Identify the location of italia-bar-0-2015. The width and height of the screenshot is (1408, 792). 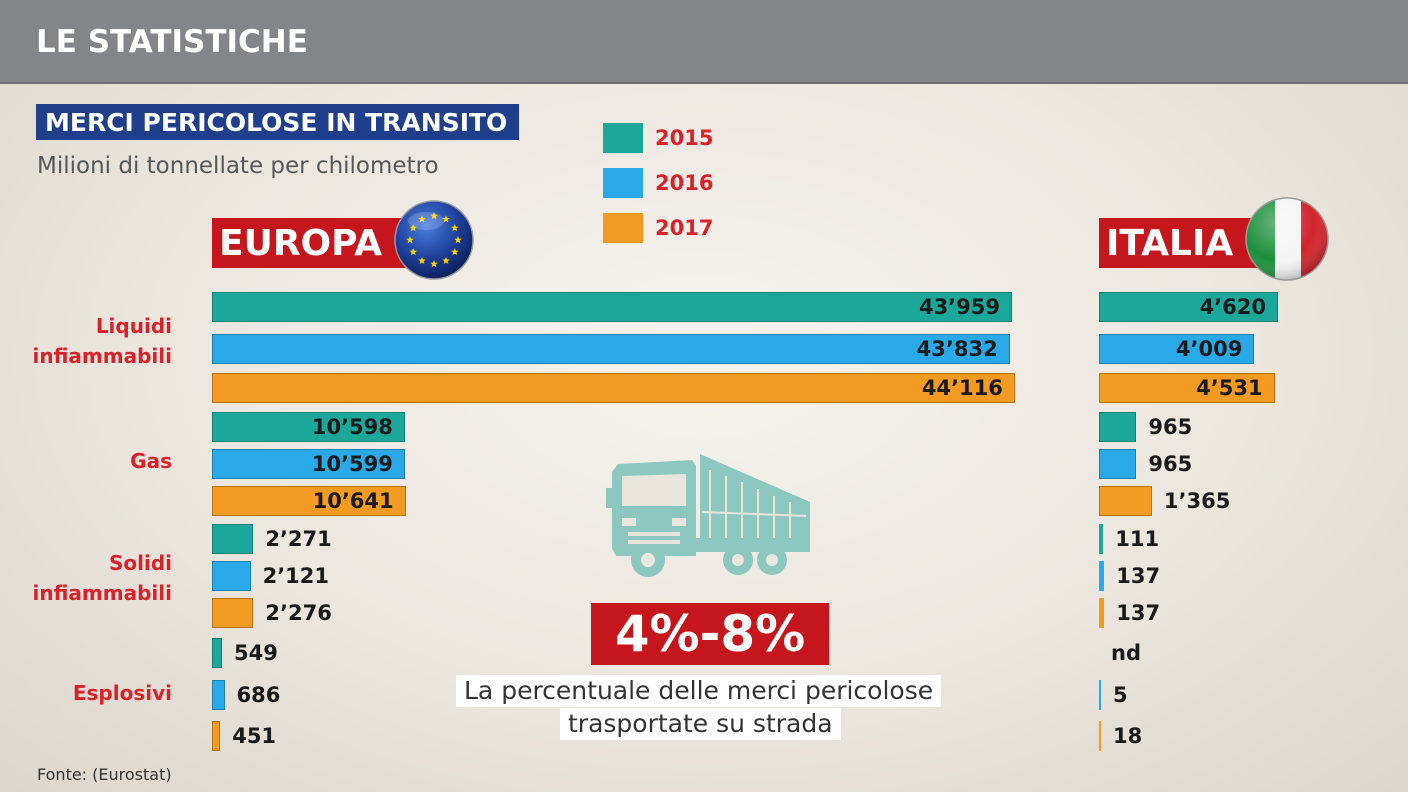
(1188, 307).